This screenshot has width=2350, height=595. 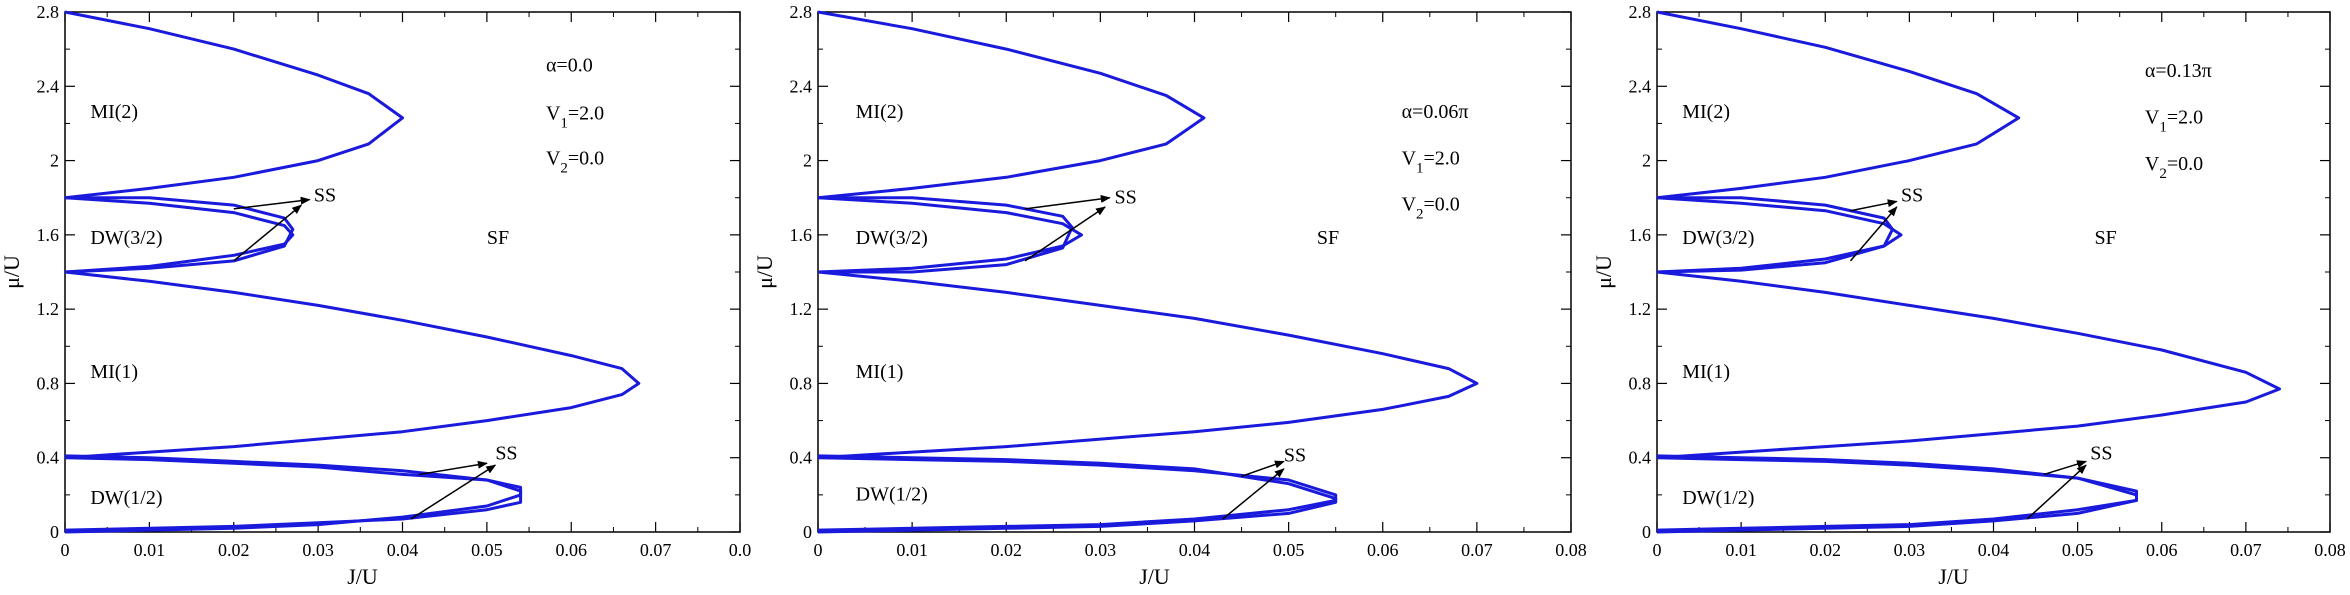 I want to click on x-tick-label: 0.0, so click(x=740, y=550).